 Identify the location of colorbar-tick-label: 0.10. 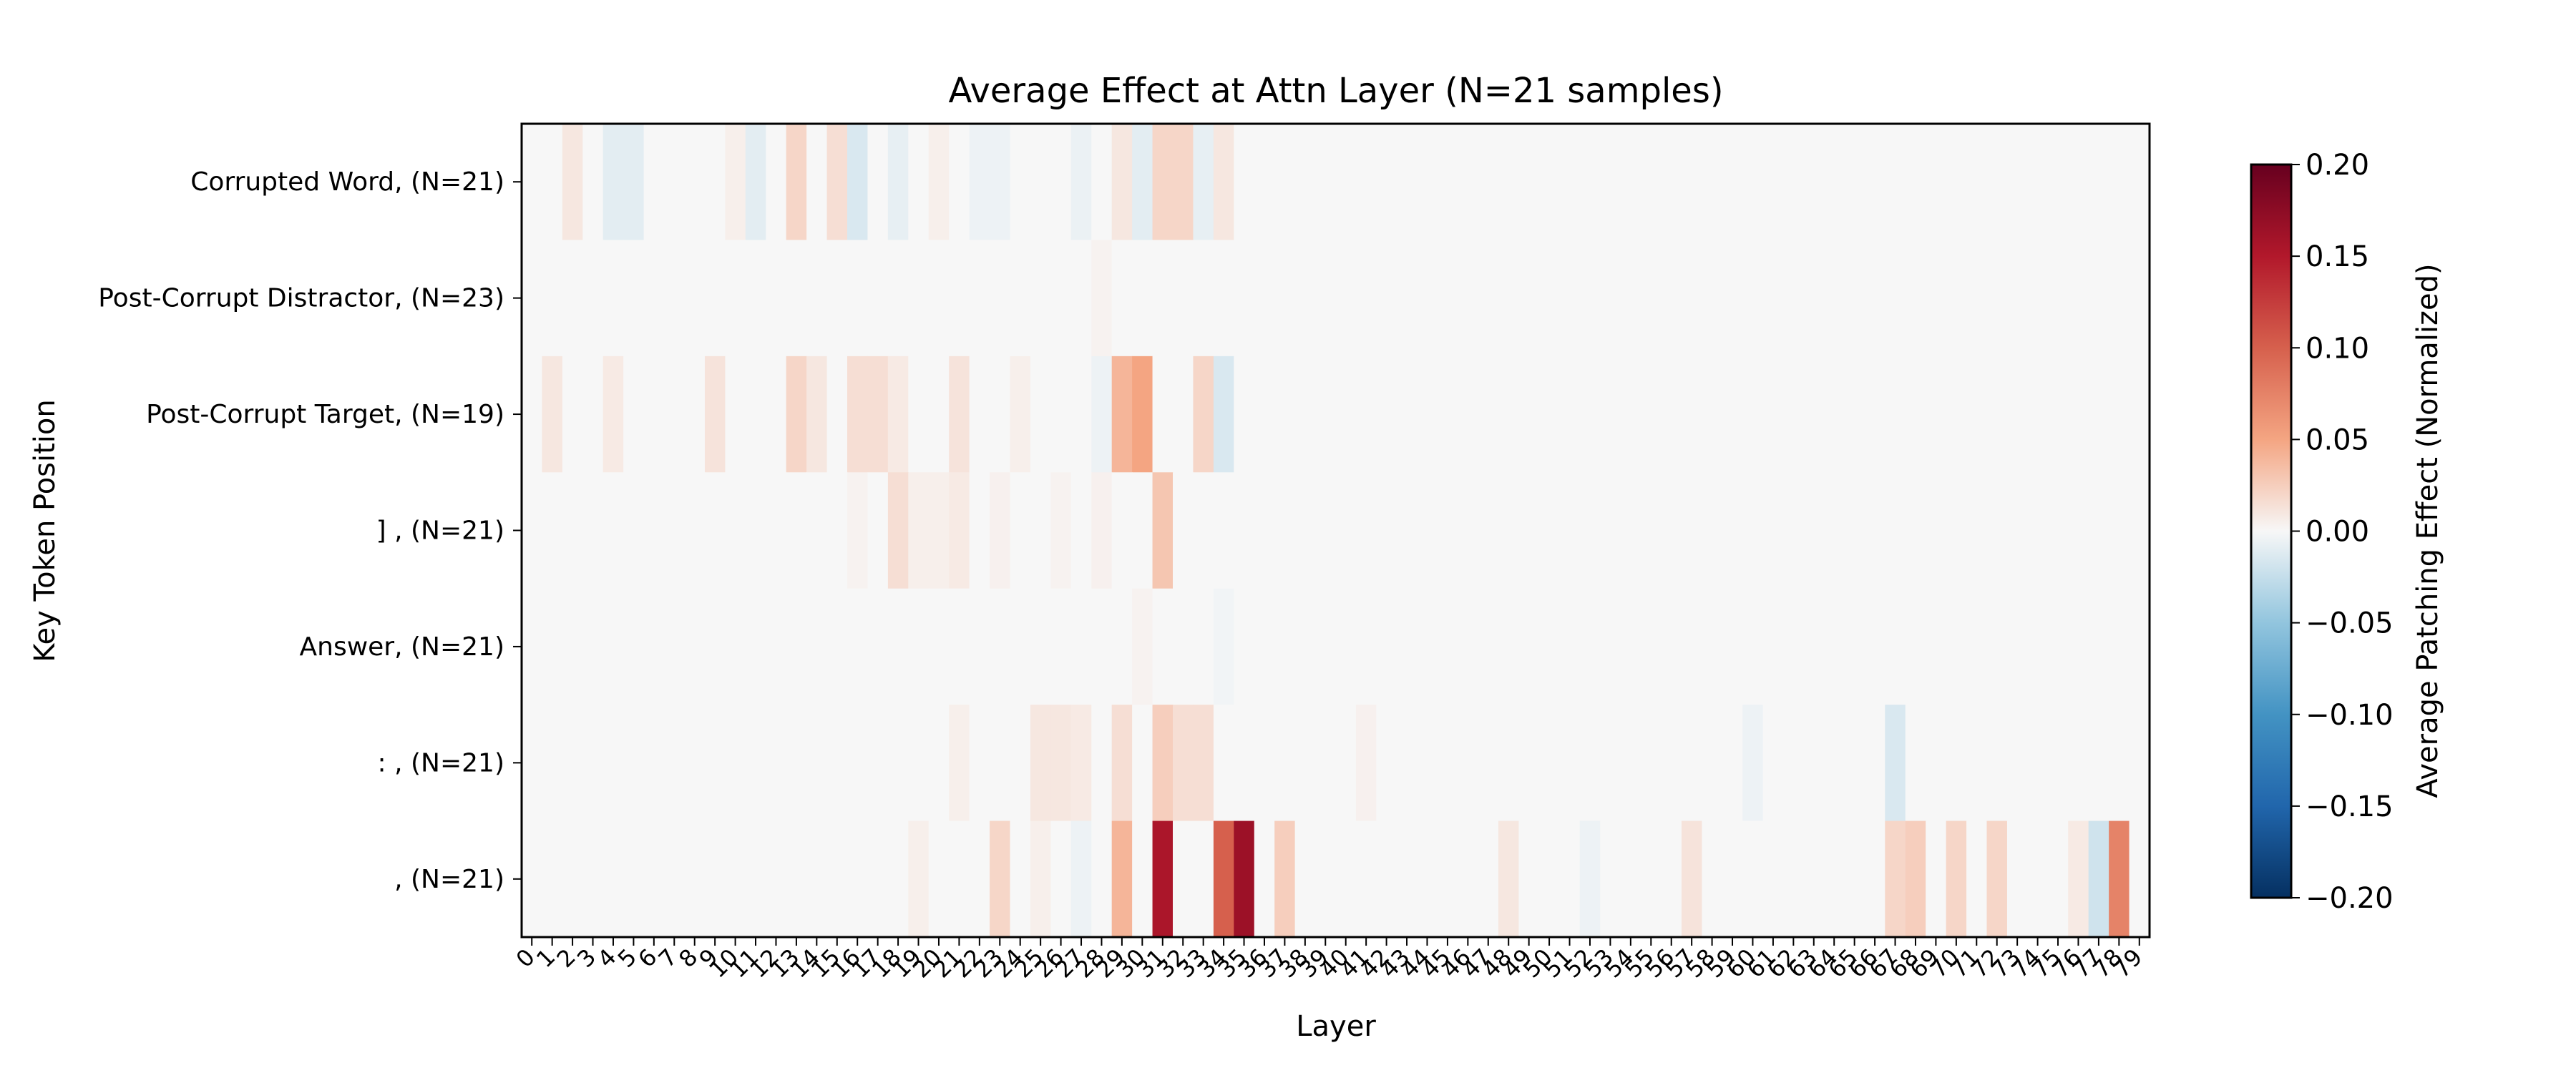
(2337, 348).